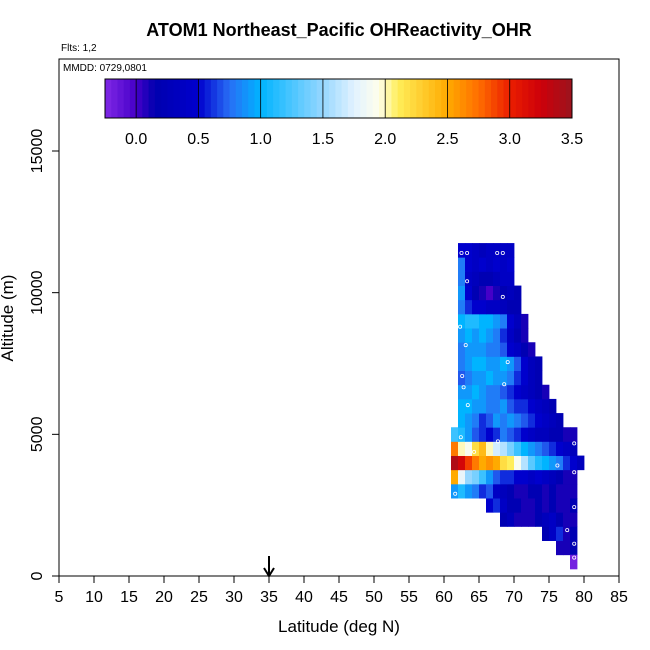 The width and height of the screenshot is (650, 650). I want to click on colorbar-tick-label: 1.5, so click(323, 139).